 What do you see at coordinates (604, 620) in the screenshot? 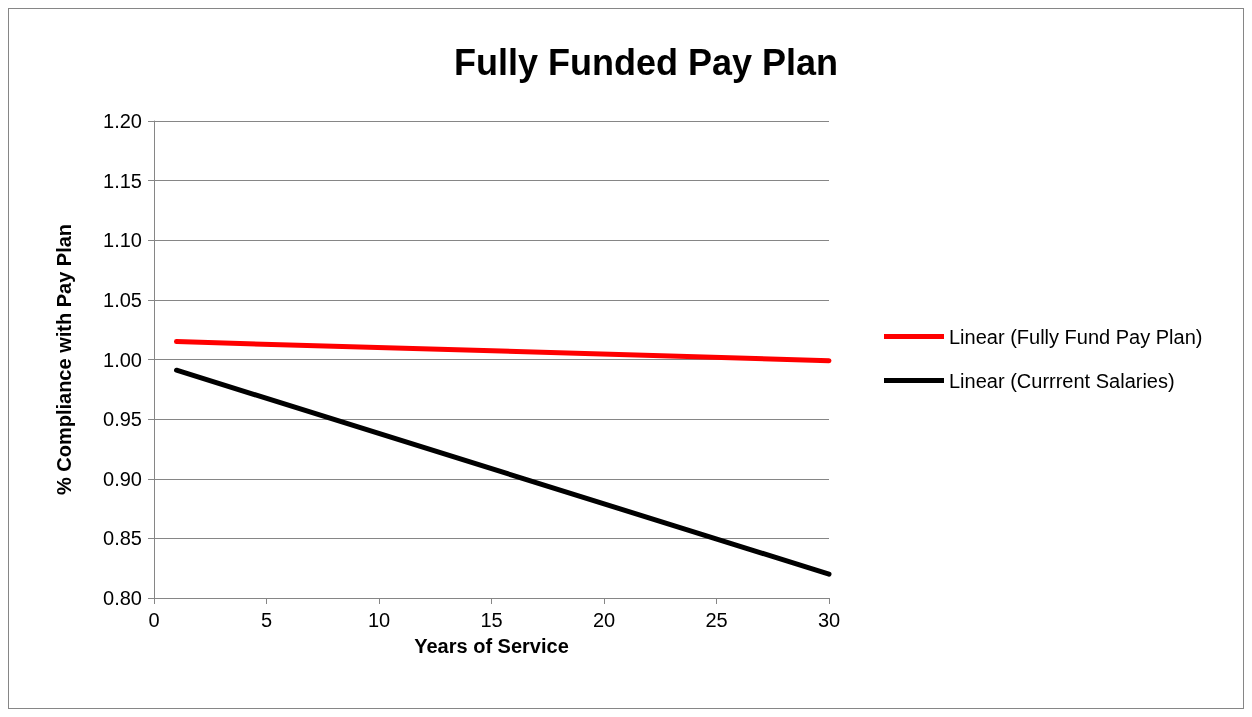
I see `x-tick-label: 20` at bounding box center [604, 620].